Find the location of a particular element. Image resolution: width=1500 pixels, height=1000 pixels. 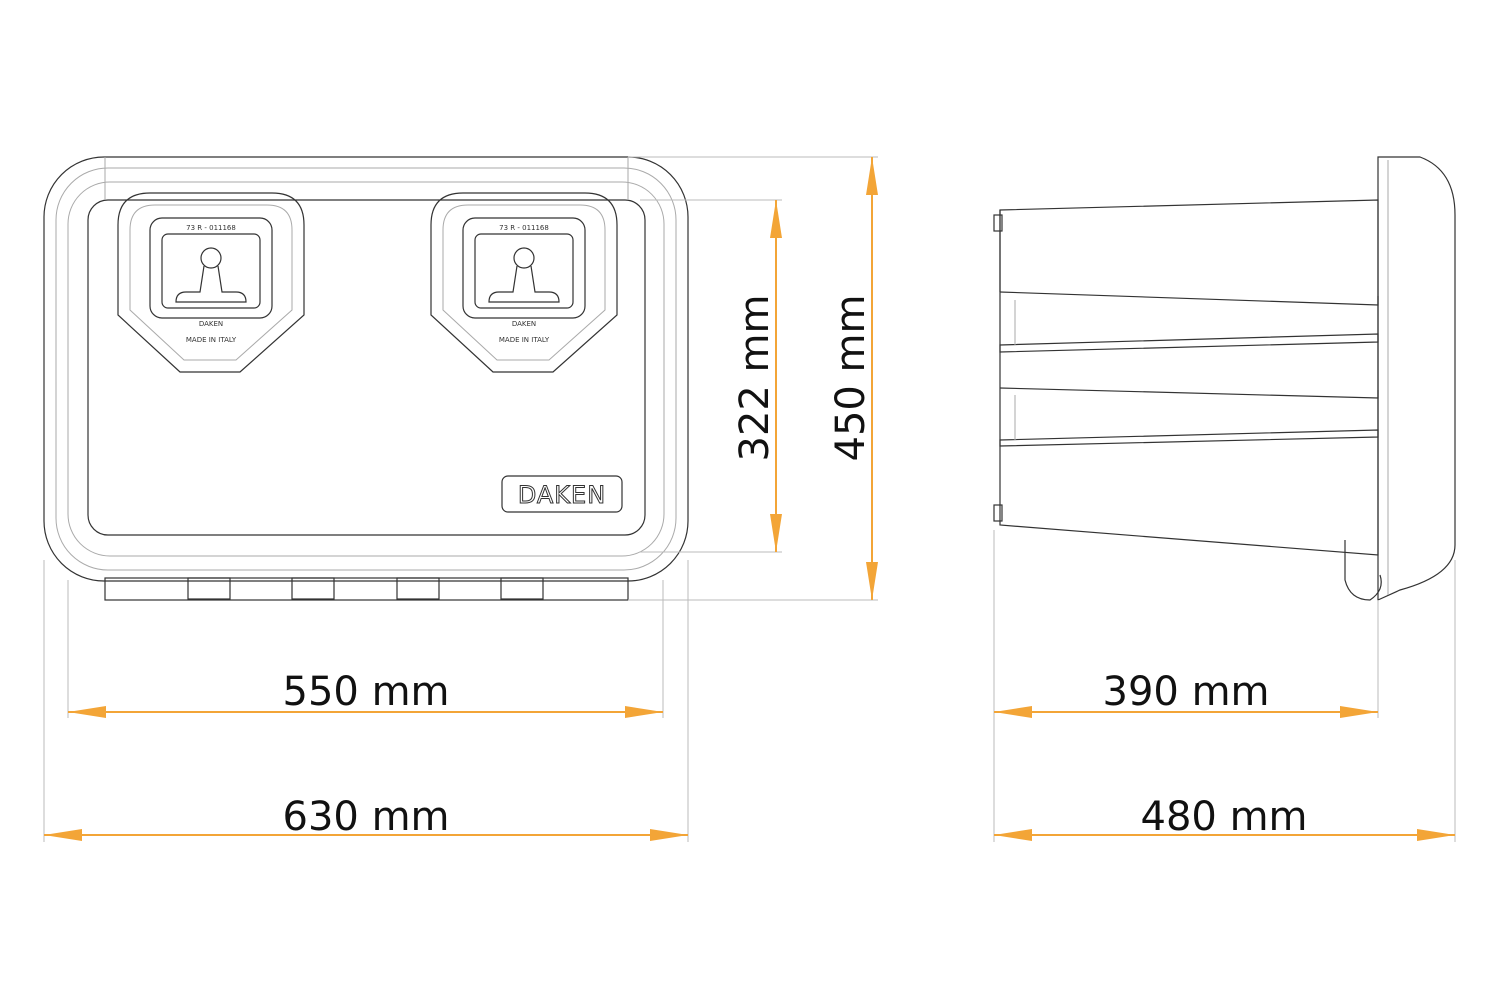

base-strip is located at coordinates (366, 589).